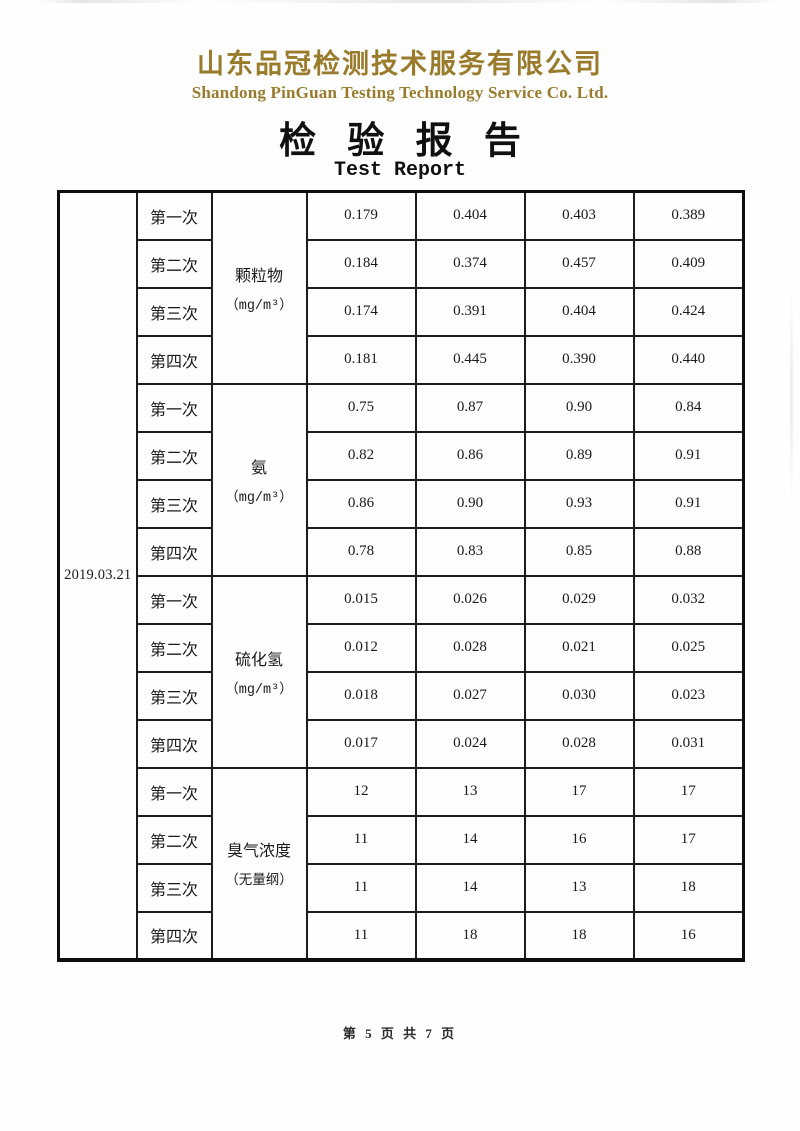 This screenshot has width=800, height=1131. I want to click on result-value-cell: 0.023, so click(688, 695).